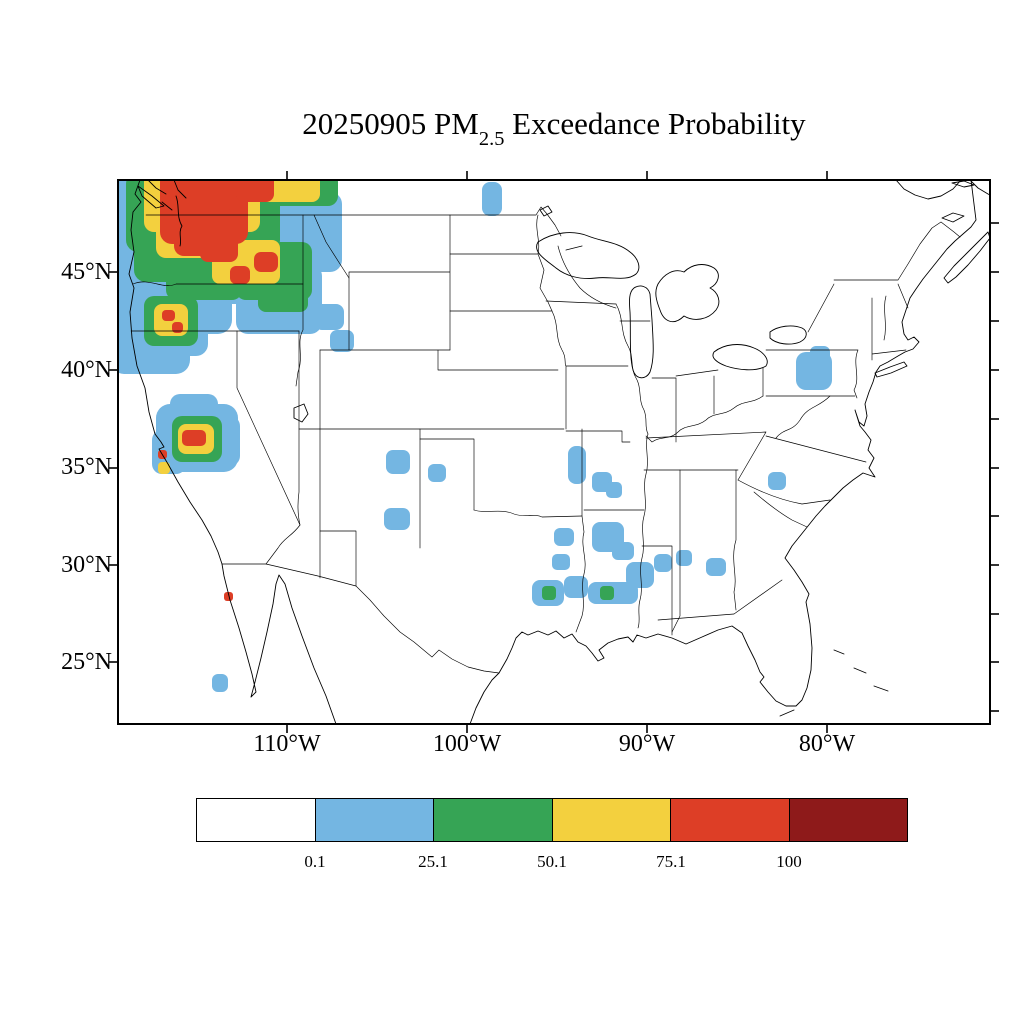 This screenshot has width=1024, height=1024. Describe the element at coordinates (557, 728) in the screenshot. I see `axis-ticks-bottom` at that location.